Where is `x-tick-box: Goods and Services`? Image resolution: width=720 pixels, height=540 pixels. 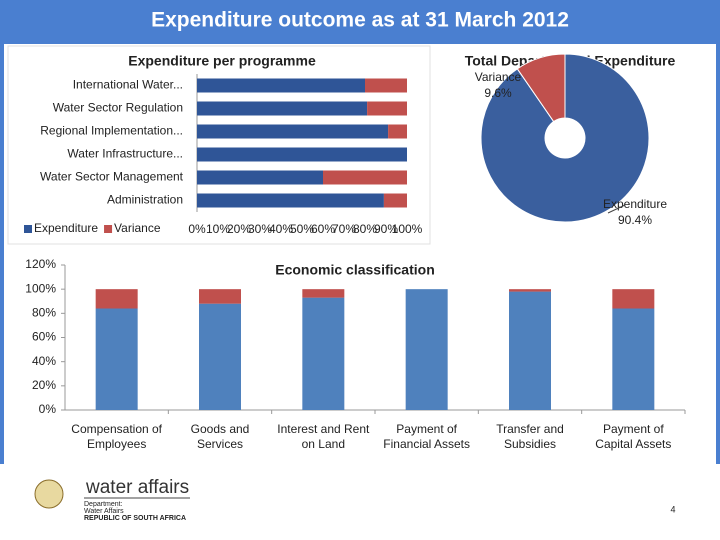 x-tick-box: Goods and Services is located at coordinates (220, 436).